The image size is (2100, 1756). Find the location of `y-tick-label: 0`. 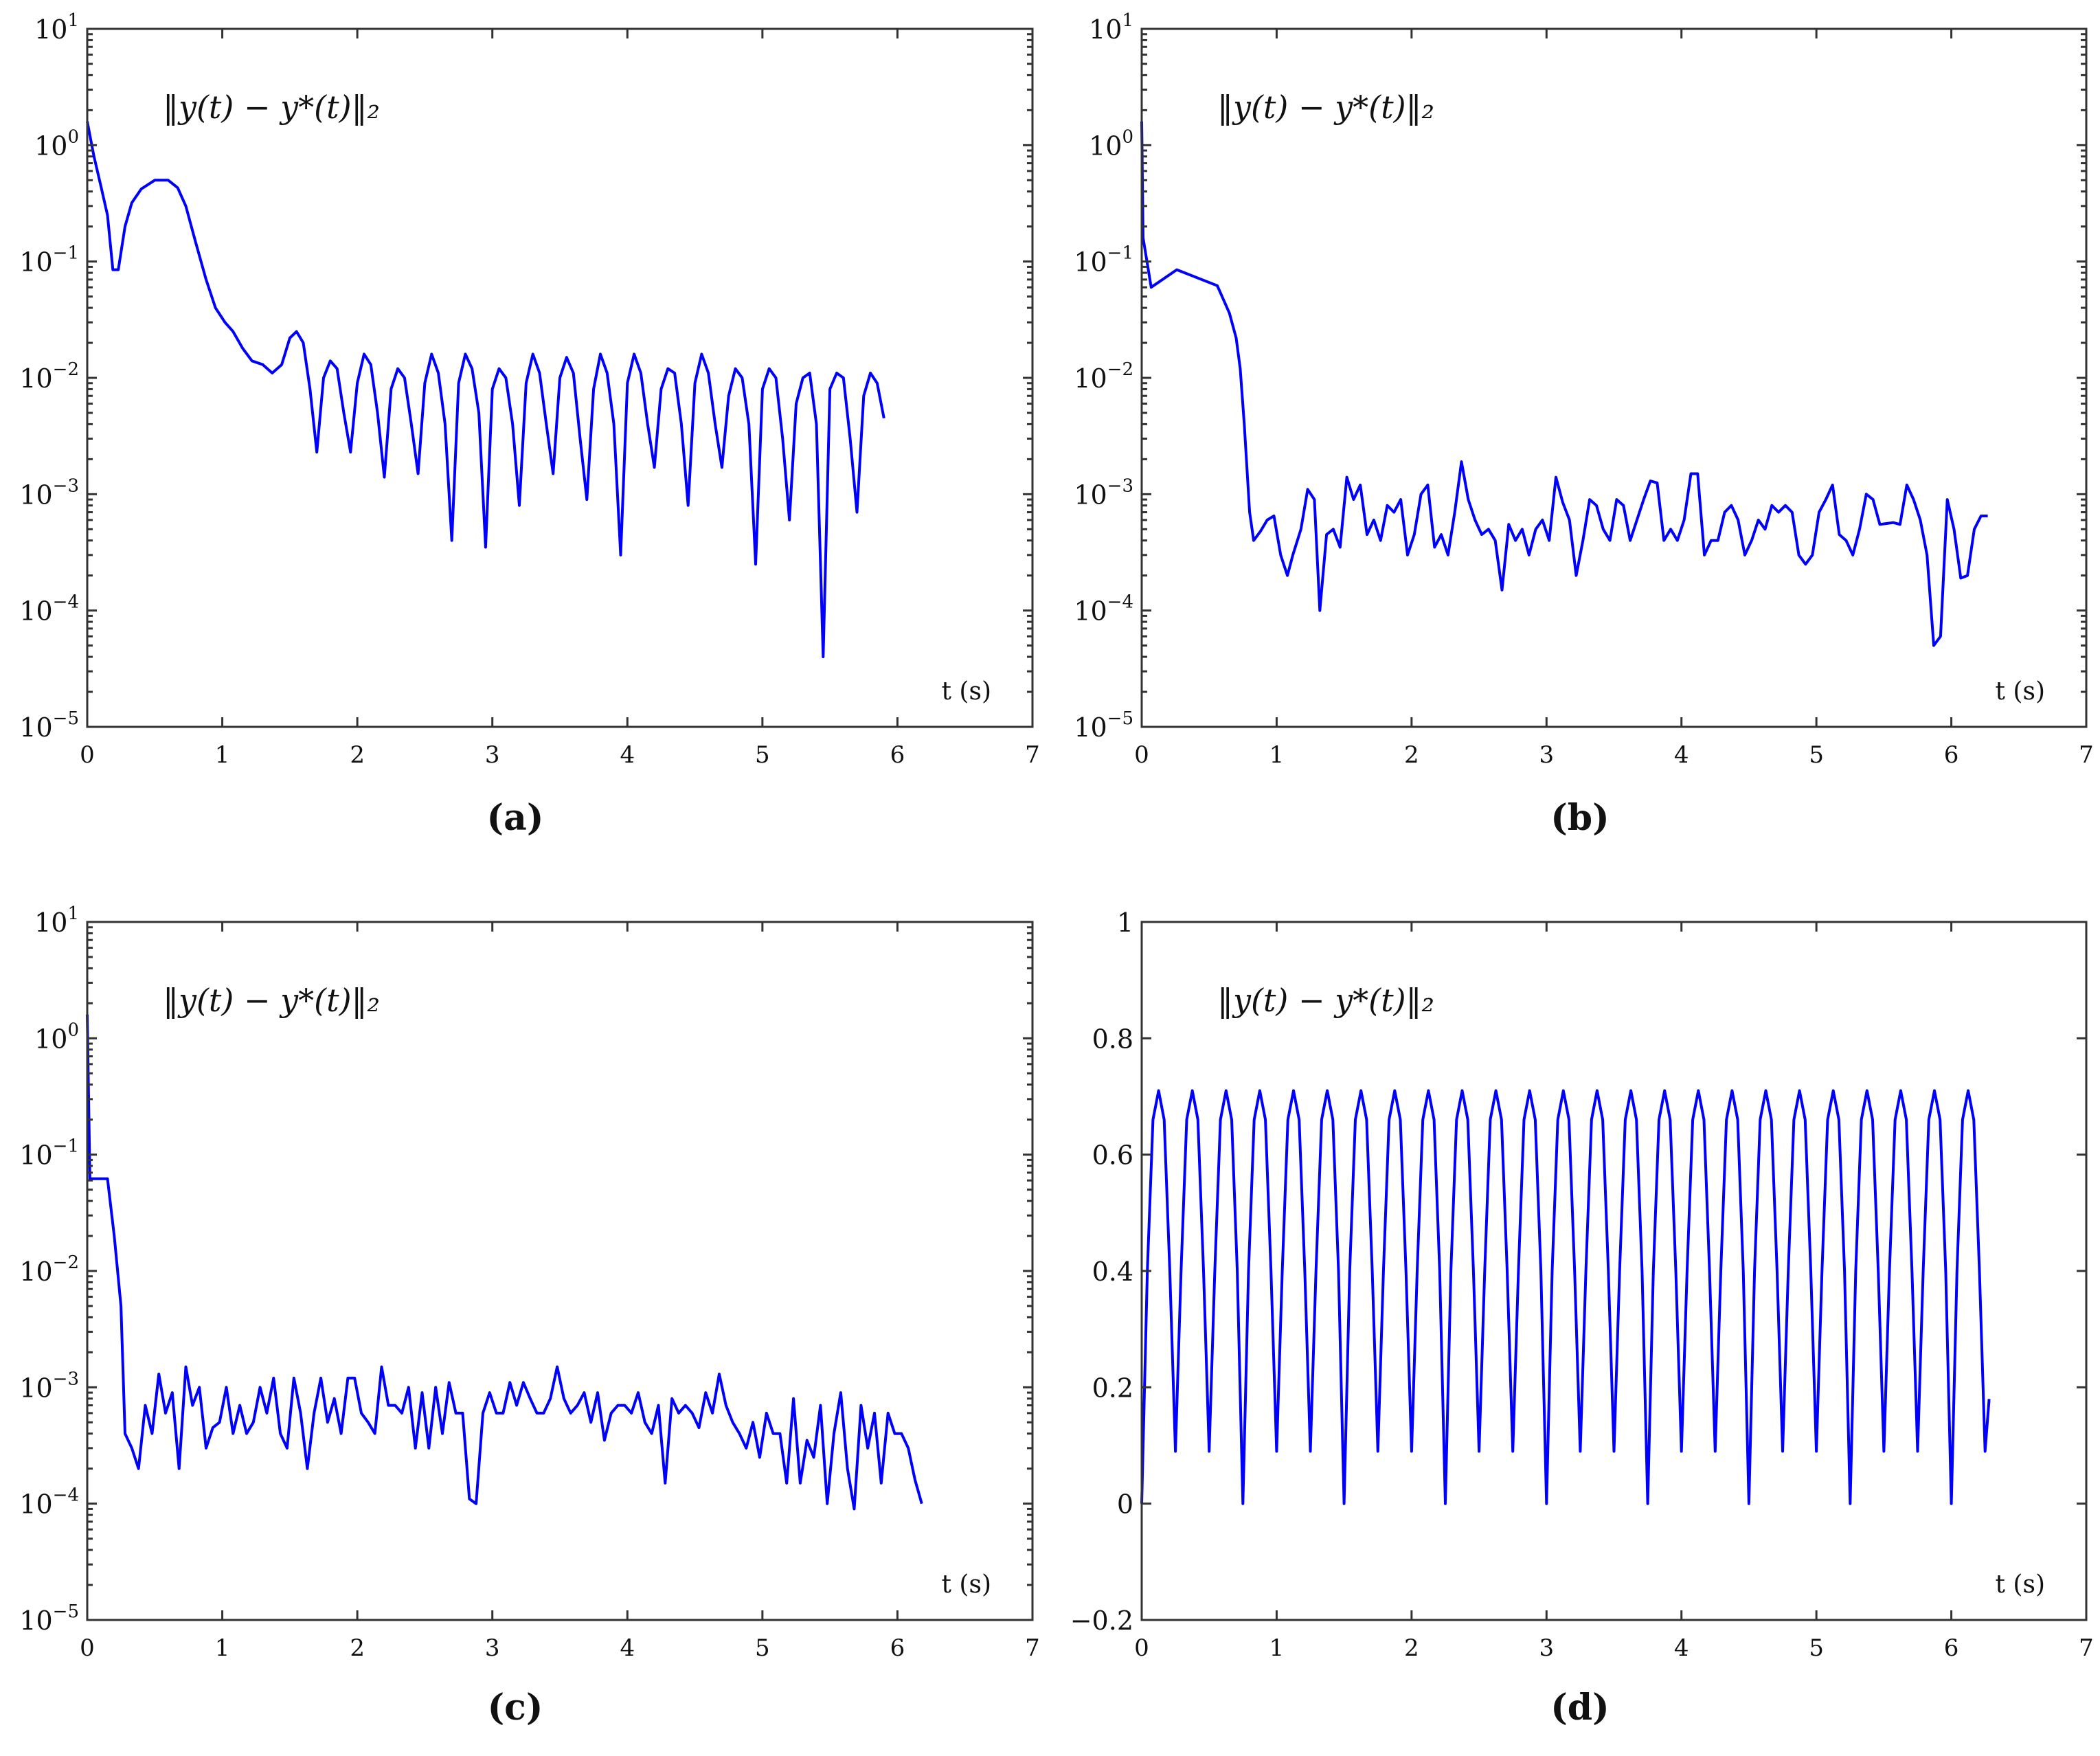

y-tick-label: 0 is located at coordinates (1125, 1504).